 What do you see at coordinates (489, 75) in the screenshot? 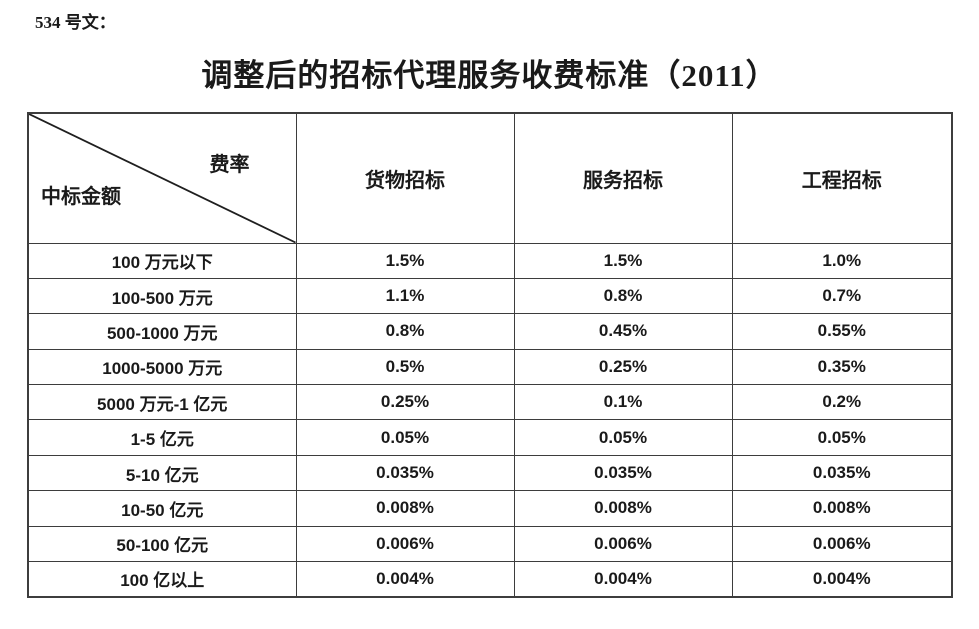
I see `page-title: 调整后的招标代理服务收费标准（2011）` at bounding box center [489, 75].